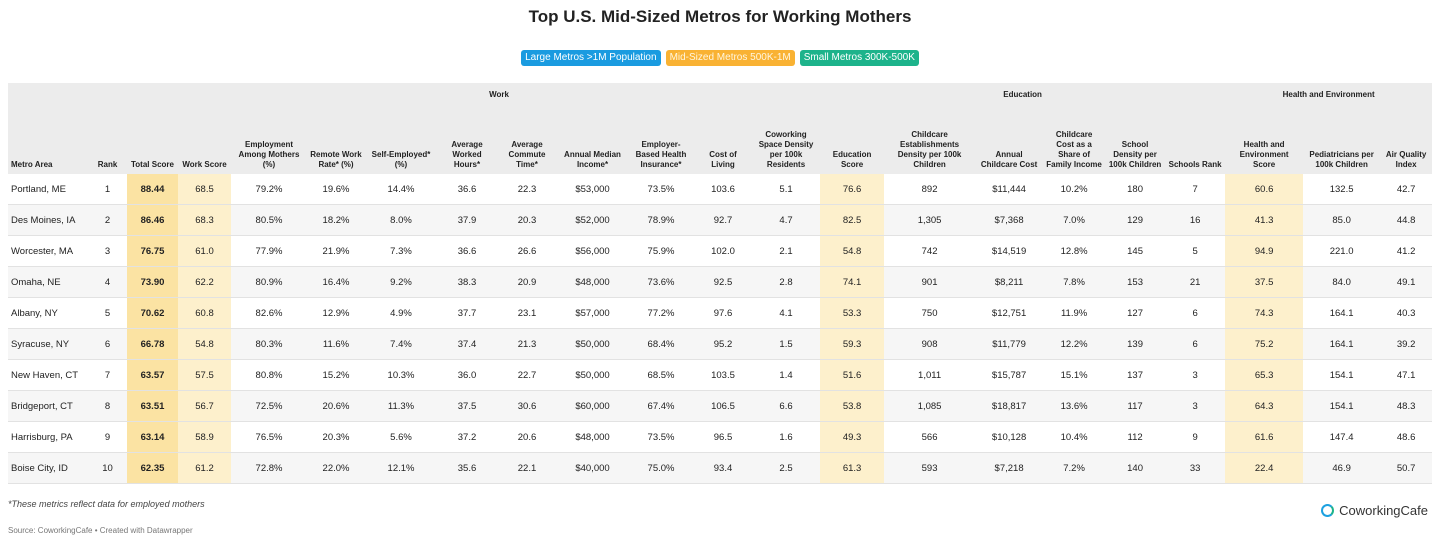  What do you see at coordinates (1009, 282) in the screenshot?
I see `cell: $8,211` at bounding box center [1009, 282].